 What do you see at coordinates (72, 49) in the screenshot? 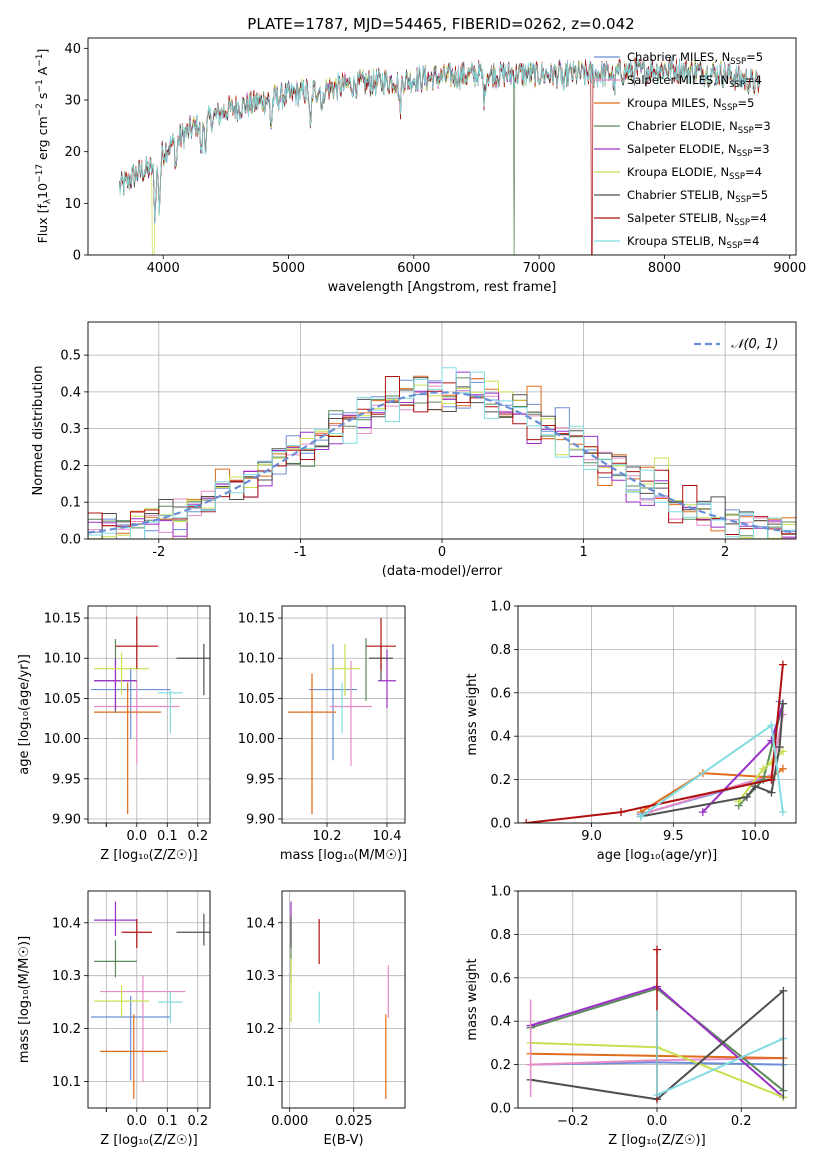
I see `y-tick-label: 40` at bounding box center [72, 49].